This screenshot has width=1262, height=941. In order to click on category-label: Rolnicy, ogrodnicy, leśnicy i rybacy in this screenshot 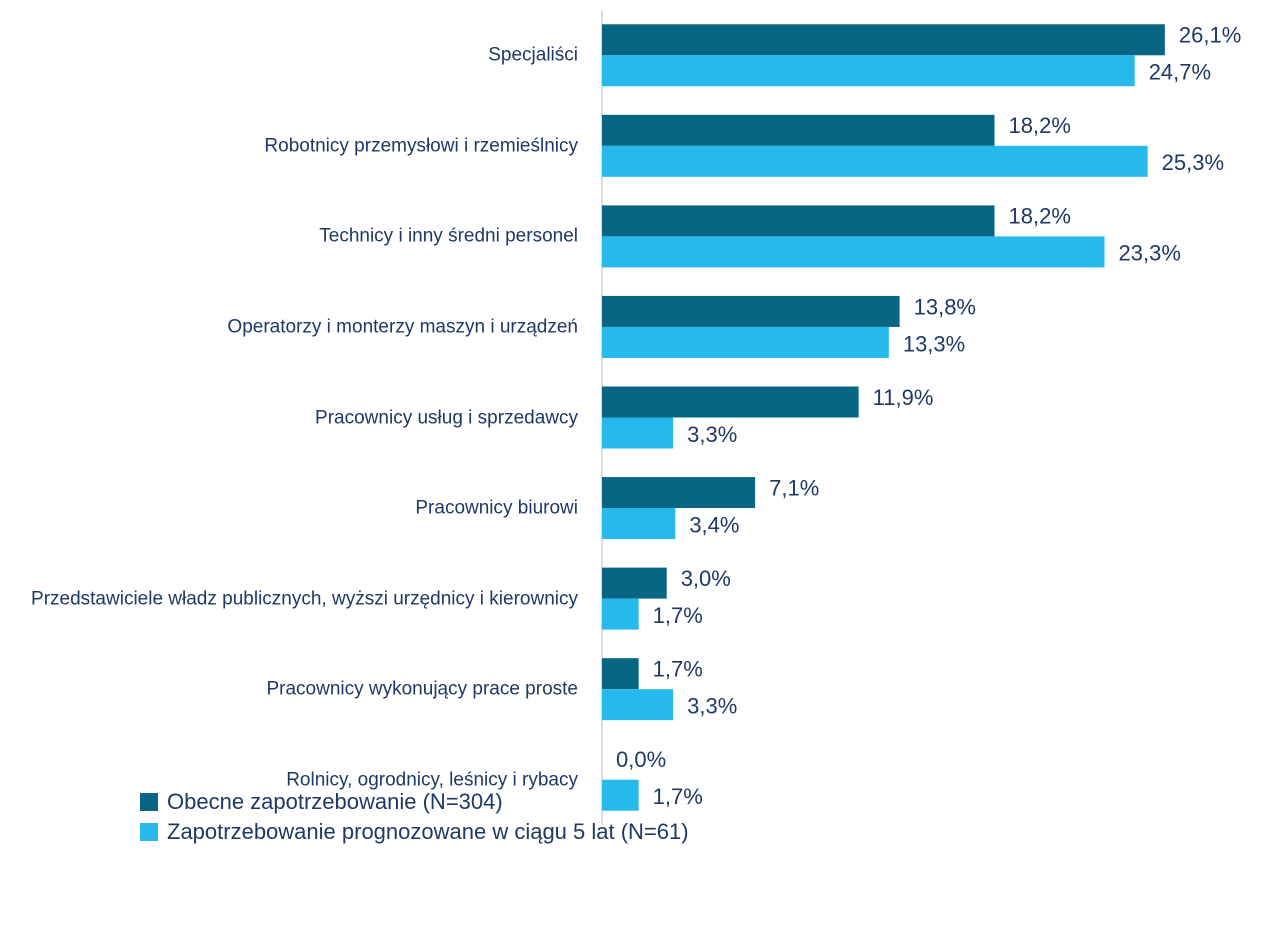, I will do `click(432, 780)`.